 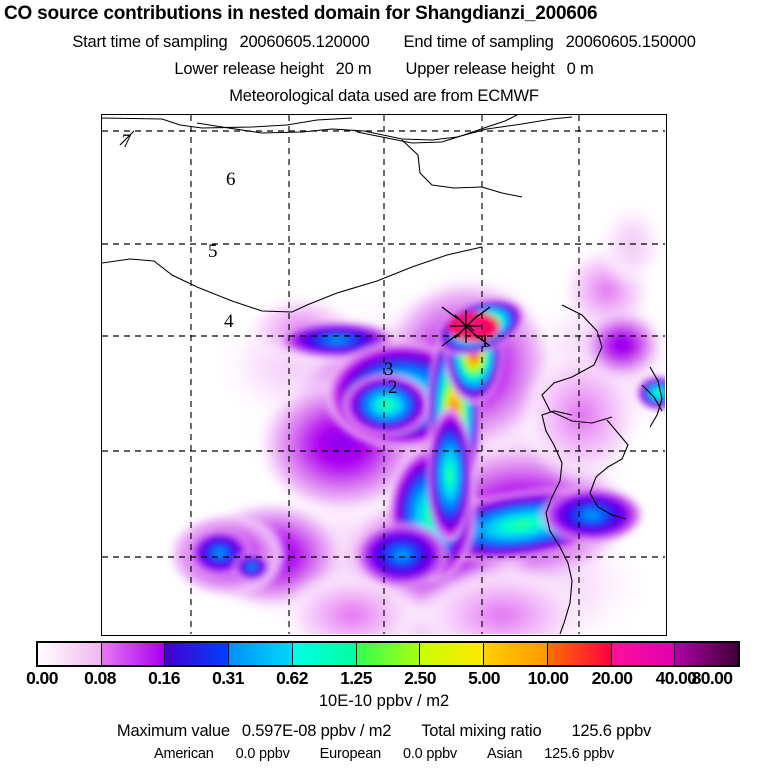 I want to click on lower-release-label: Lower release height, so click(x=249, y=69).